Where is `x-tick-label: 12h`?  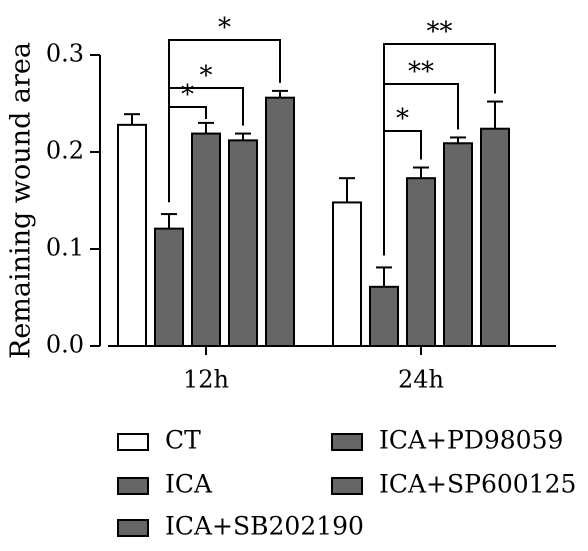 x-tick-label: 12h is located at coordinates (206, 380).